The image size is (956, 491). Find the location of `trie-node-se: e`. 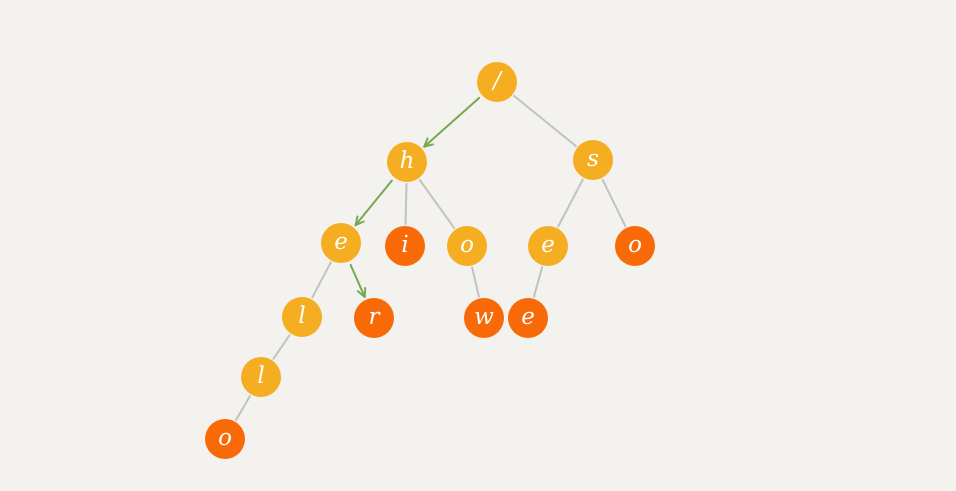

trie-node-se: e is located at coordinates (548, 246).